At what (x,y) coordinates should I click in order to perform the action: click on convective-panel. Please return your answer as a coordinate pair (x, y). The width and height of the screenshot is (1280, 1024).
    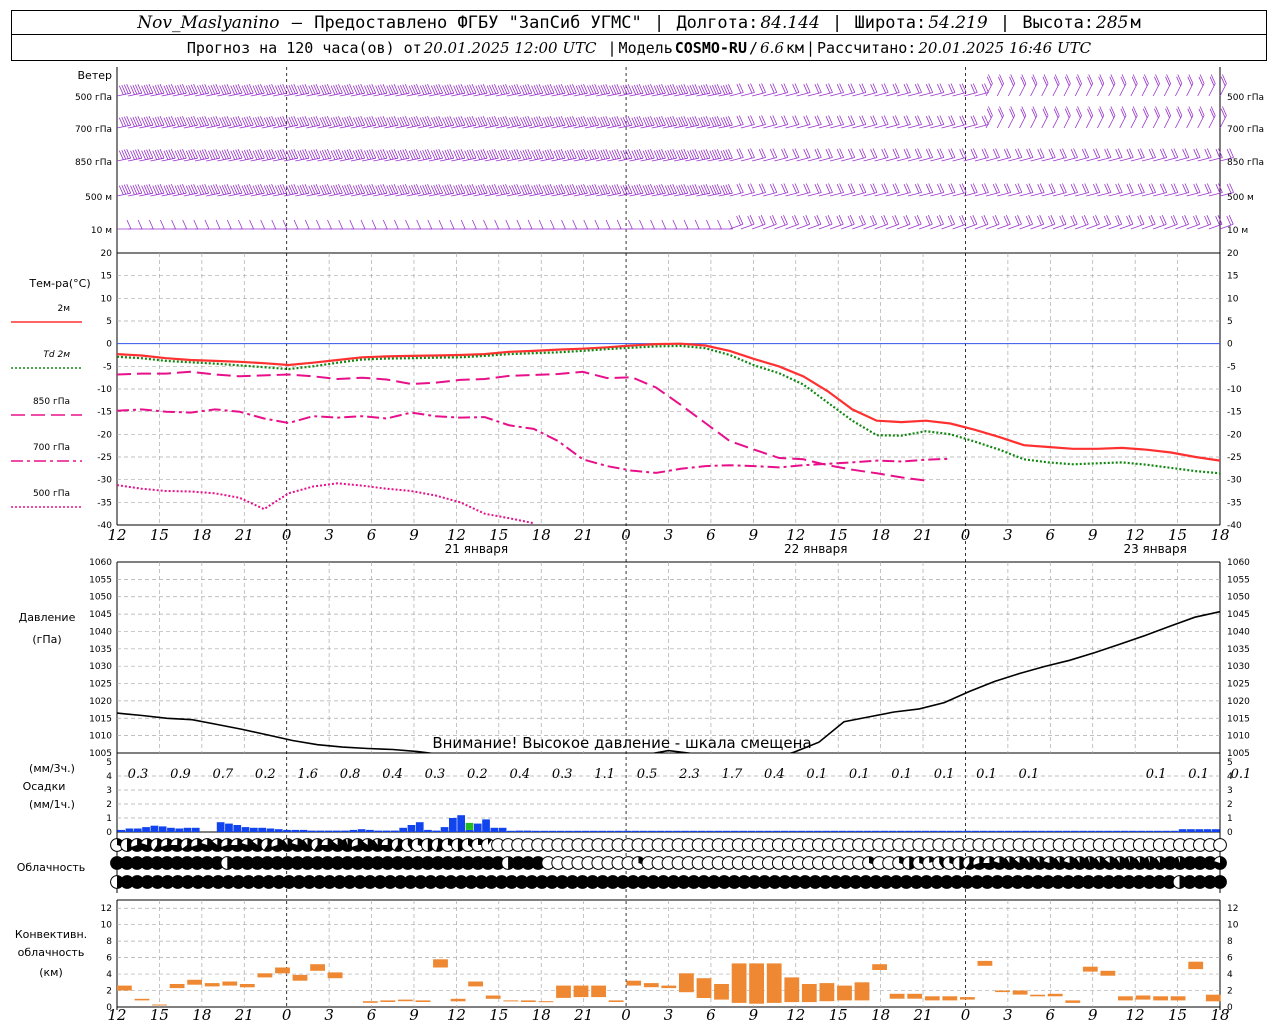
    Looking at the image, I should click on (669, 982).